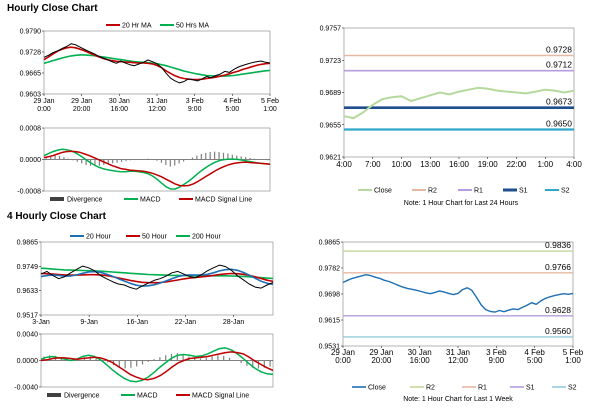 The height and width of the screenshot is (413, 600). What do you see at coordinates (157, 168) in the screenshot?
I see `hourly_macd-signal-line` at bounding box center [157, 168].